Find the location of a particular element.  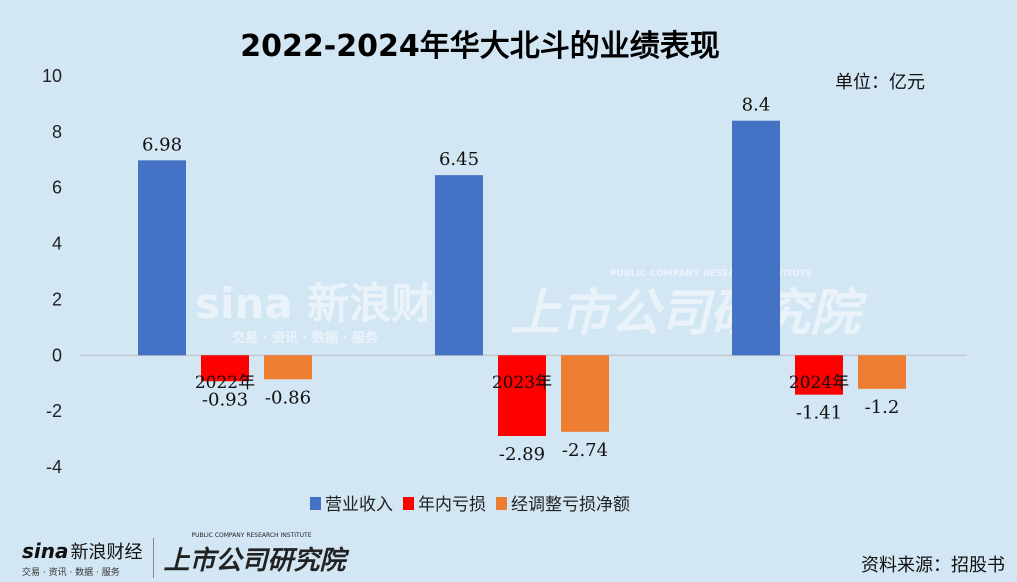

watermark-tagline: 交易 · 资讯 · 数据 · 服务 is located at coordinates (305, 338).